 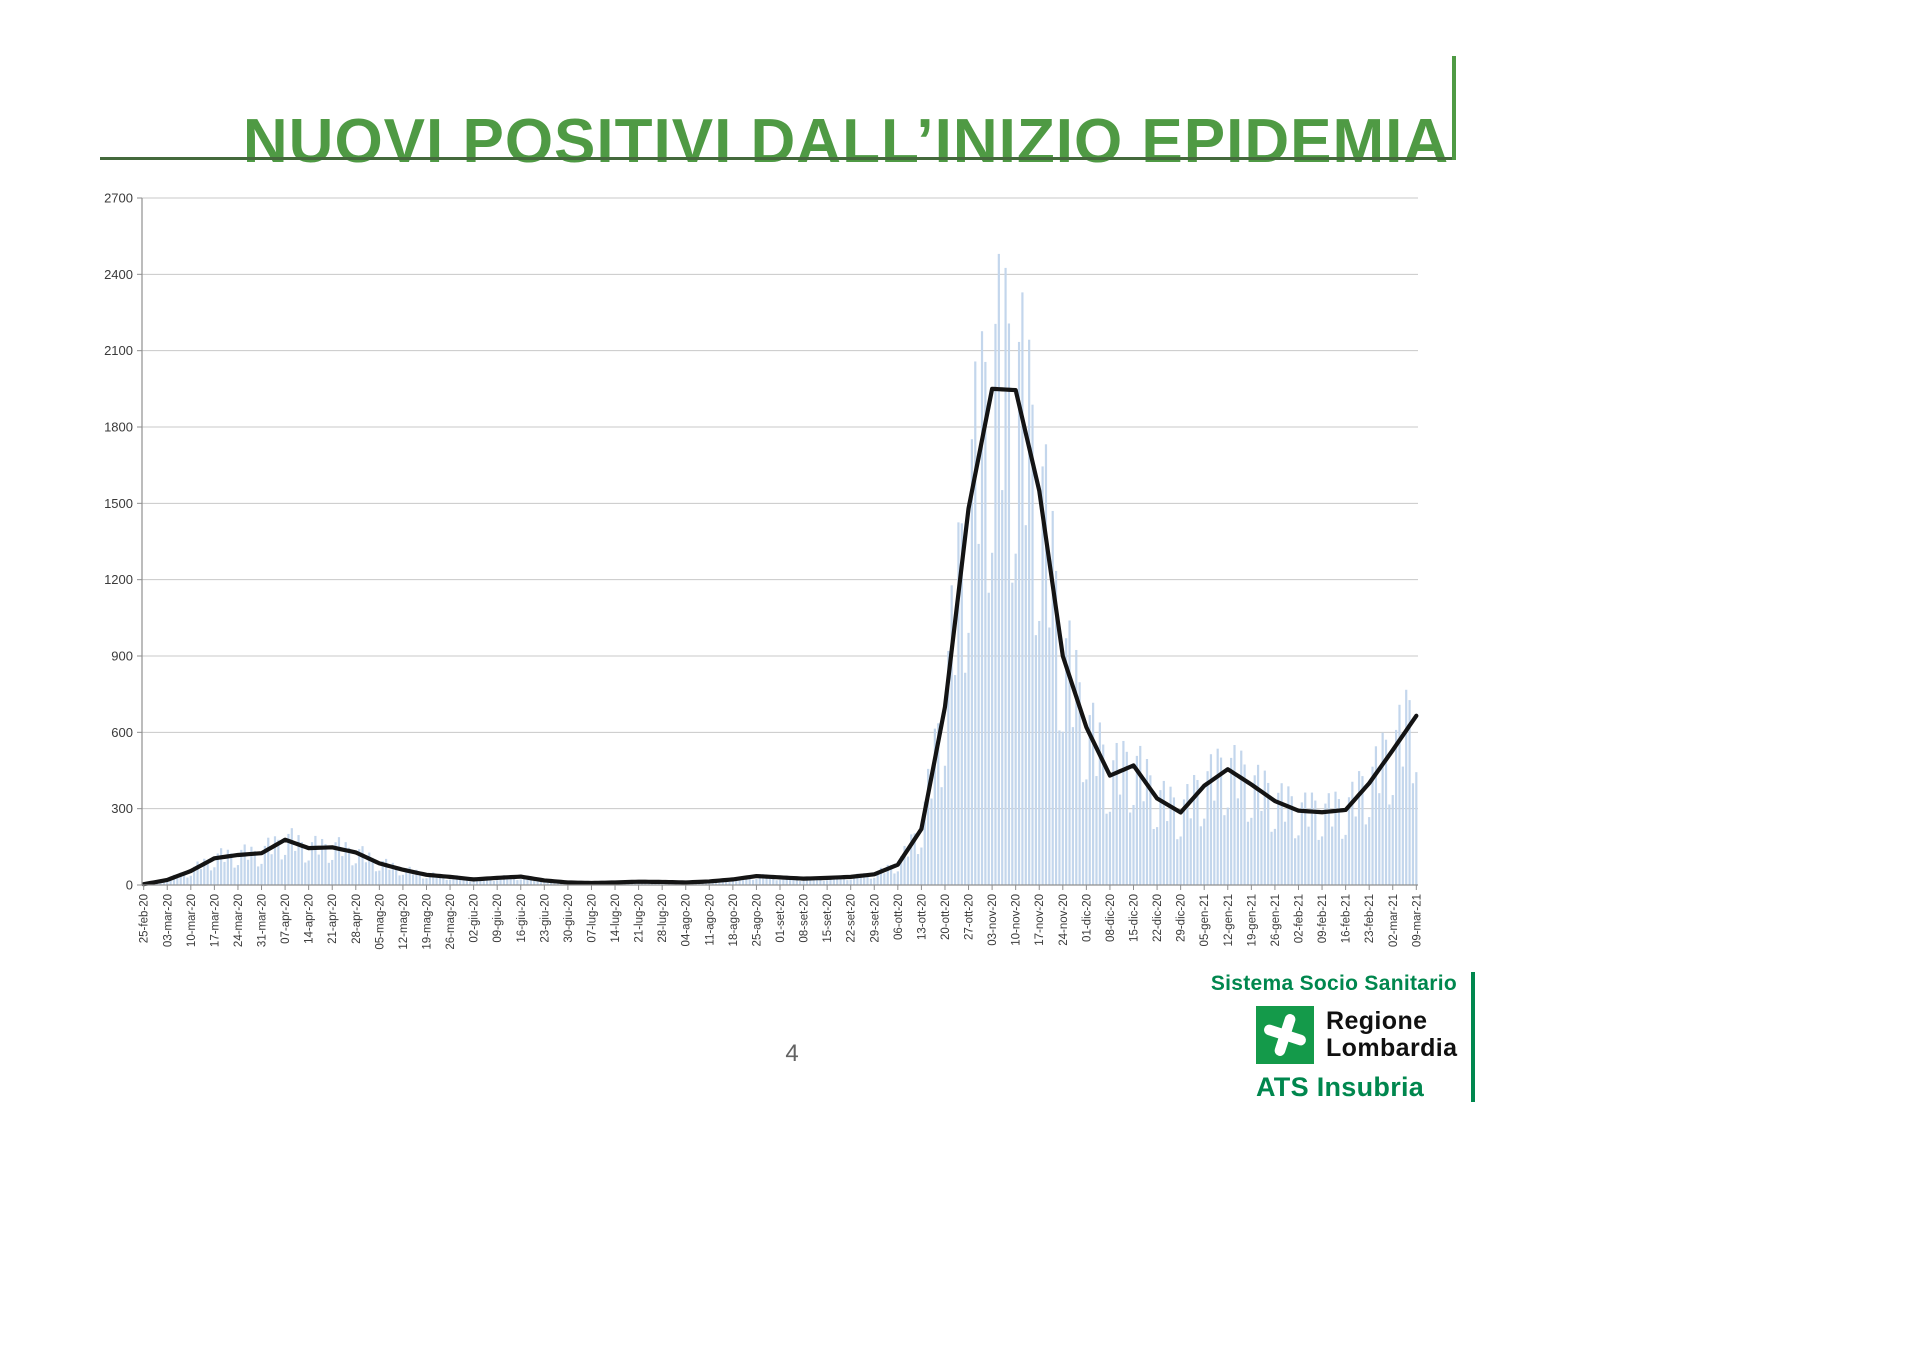 What do you see at coordinates (118, 427) in the screenshot?
I see `svg-text: 1800` at bounding box center [118, 427].